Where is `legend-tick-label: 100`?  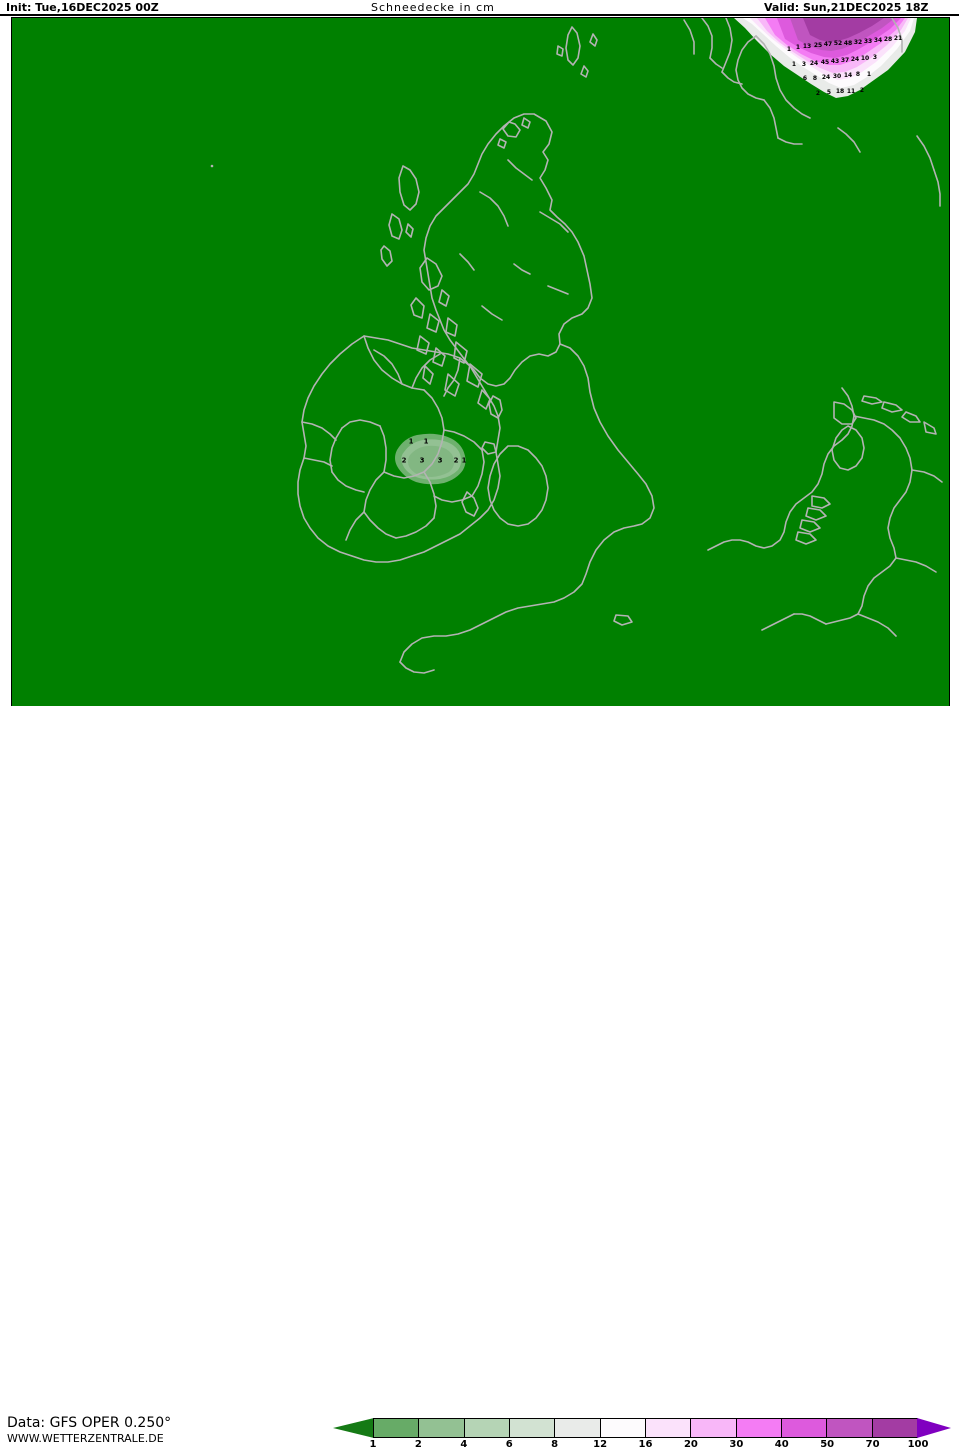
legend-tick-label: 100 is located at coordinates (918, 1444).